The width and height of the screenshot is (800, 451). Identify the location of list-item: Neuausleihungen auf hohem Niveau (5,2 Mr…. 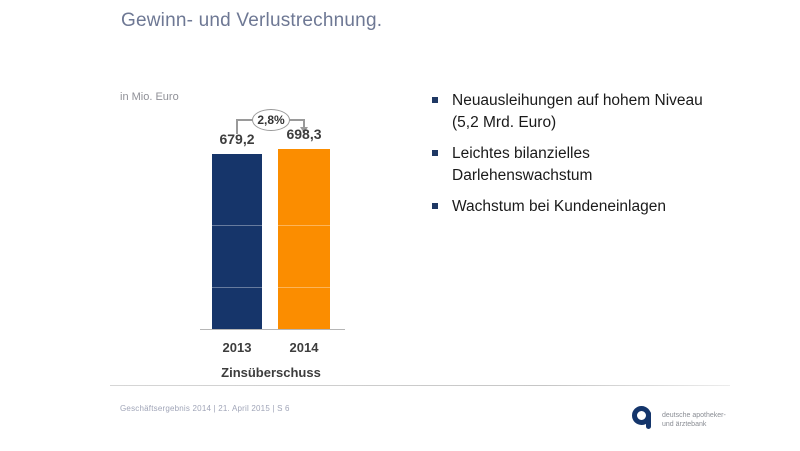
(607, 112).